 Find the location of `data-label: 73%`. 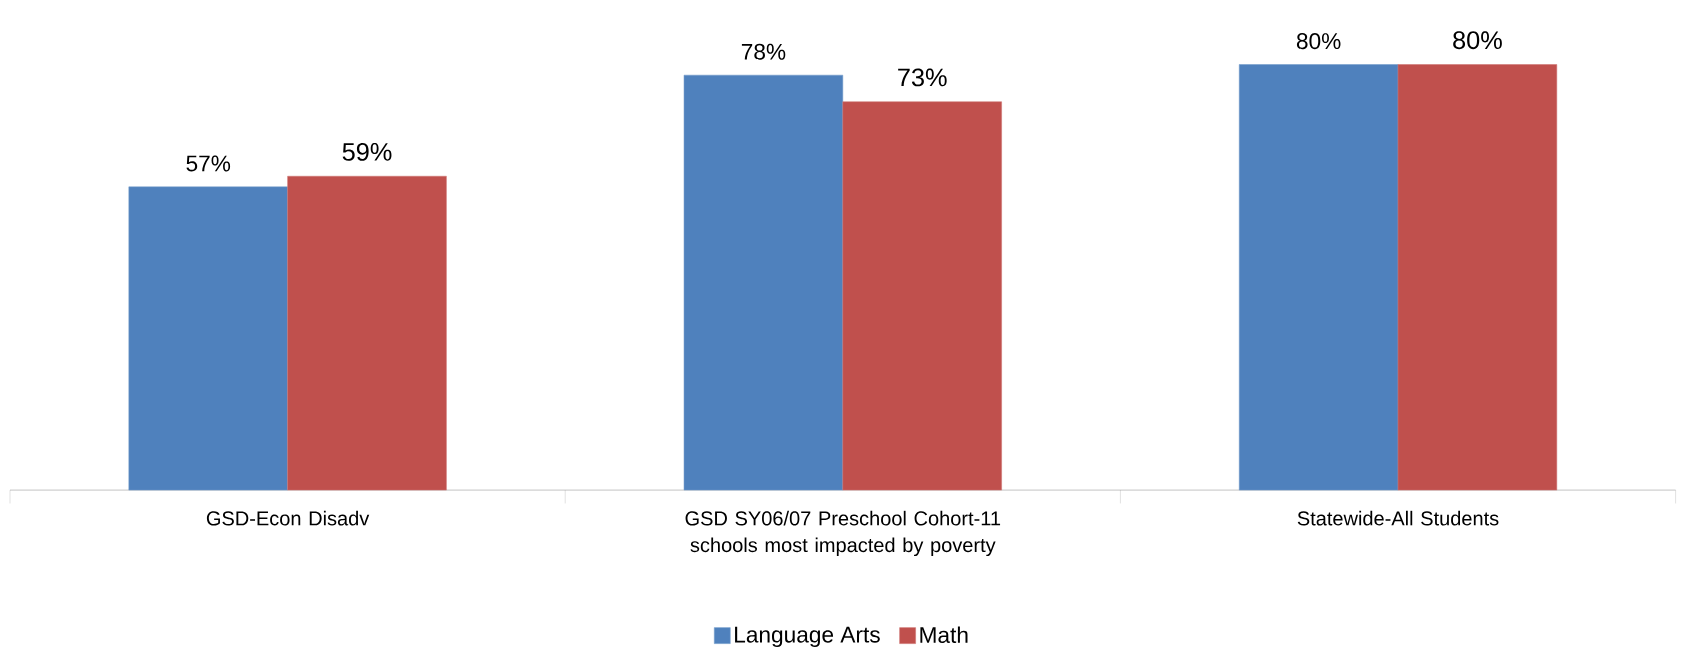

data-label: 73% is located at coordinates (922, 77).